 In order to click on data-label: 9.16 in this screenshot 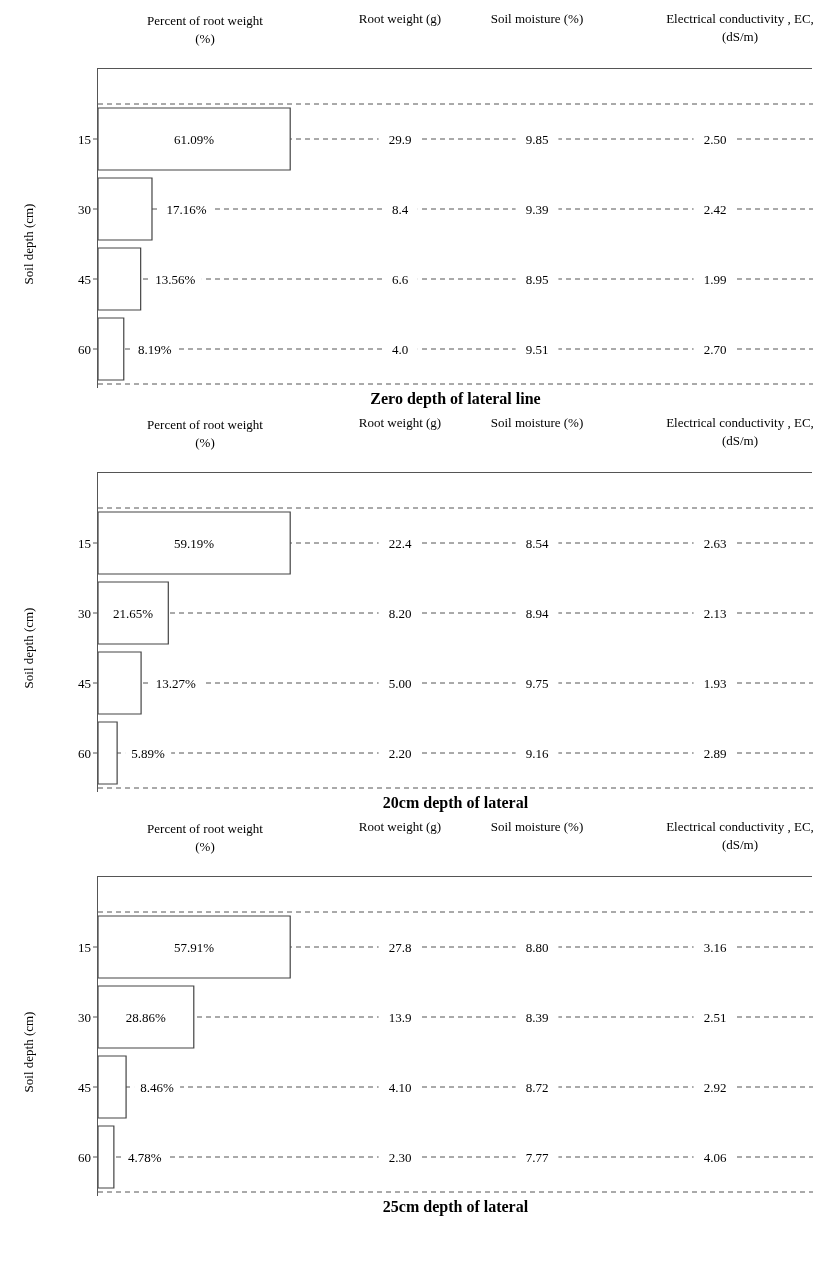, I will do `click(537, 753)`.